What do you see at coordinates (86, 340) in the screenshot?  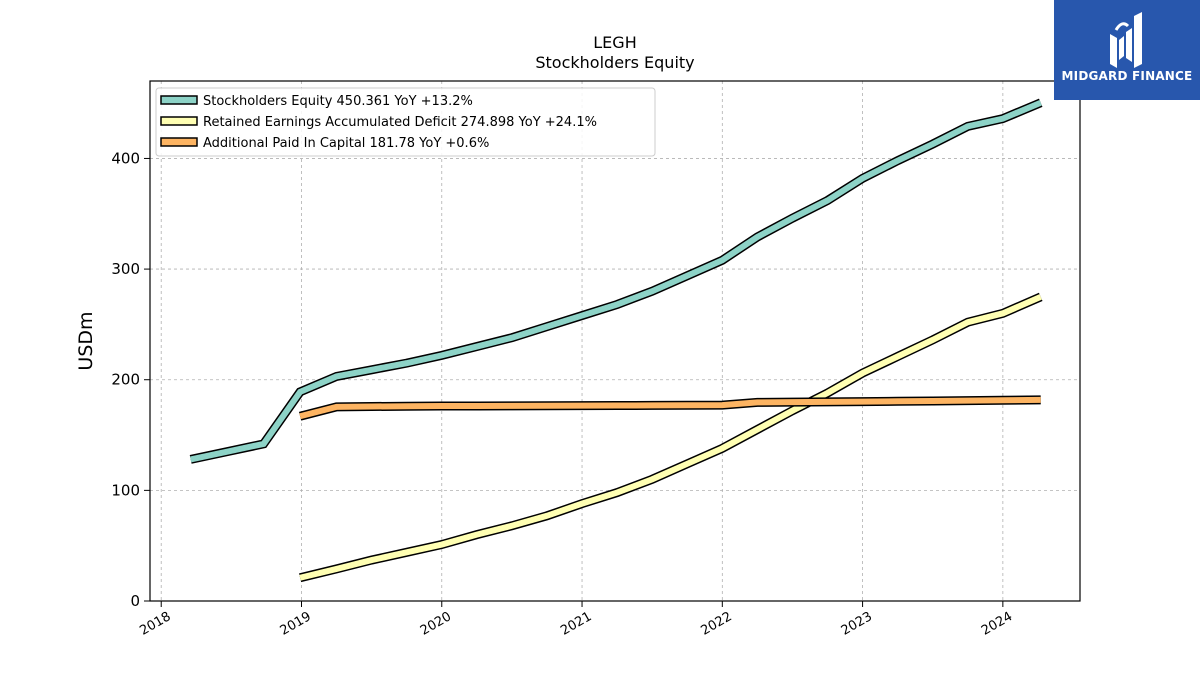 I see `y-axis-label: USDm` at bounding box center [86, 340].